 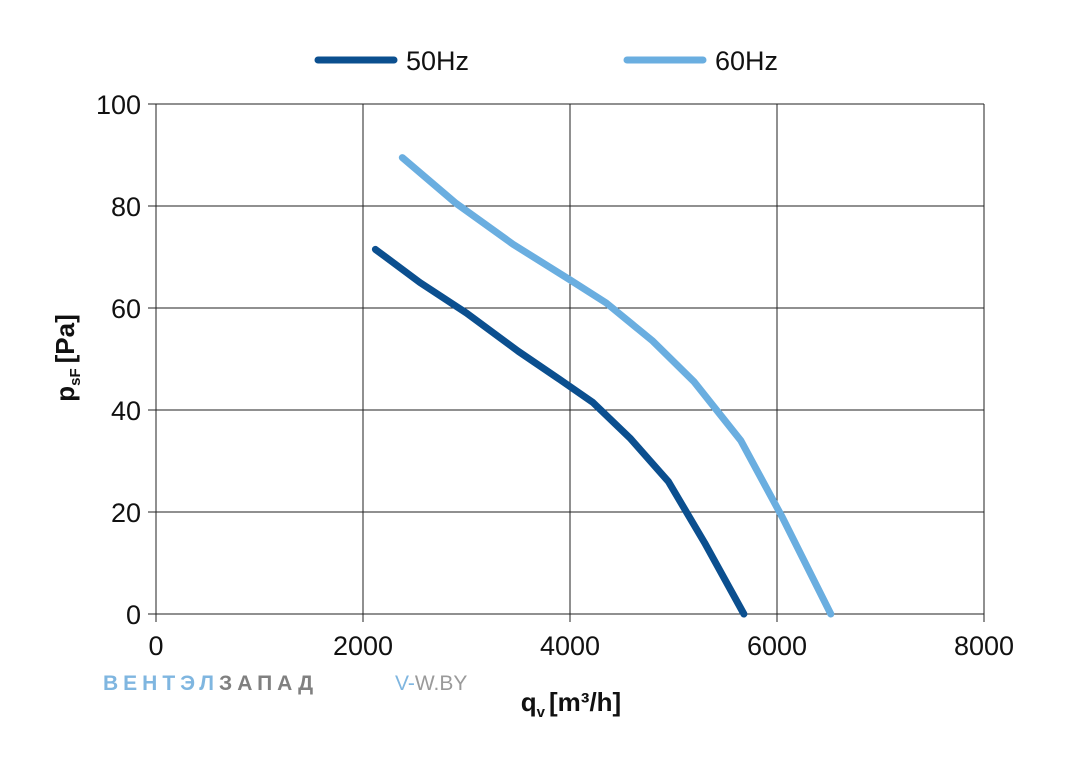 I want to click on x-axis-title-main: q, so click(x=529, y=702).